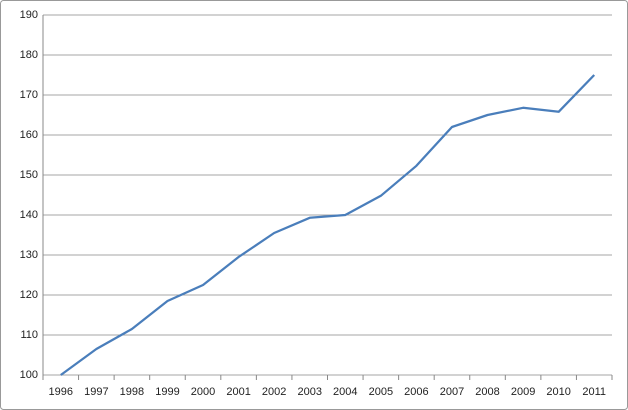  What do you see at coordinates (29, 175) in the screenshot?
I see `y-tick-label: 150` at bounding box center [29, 175].